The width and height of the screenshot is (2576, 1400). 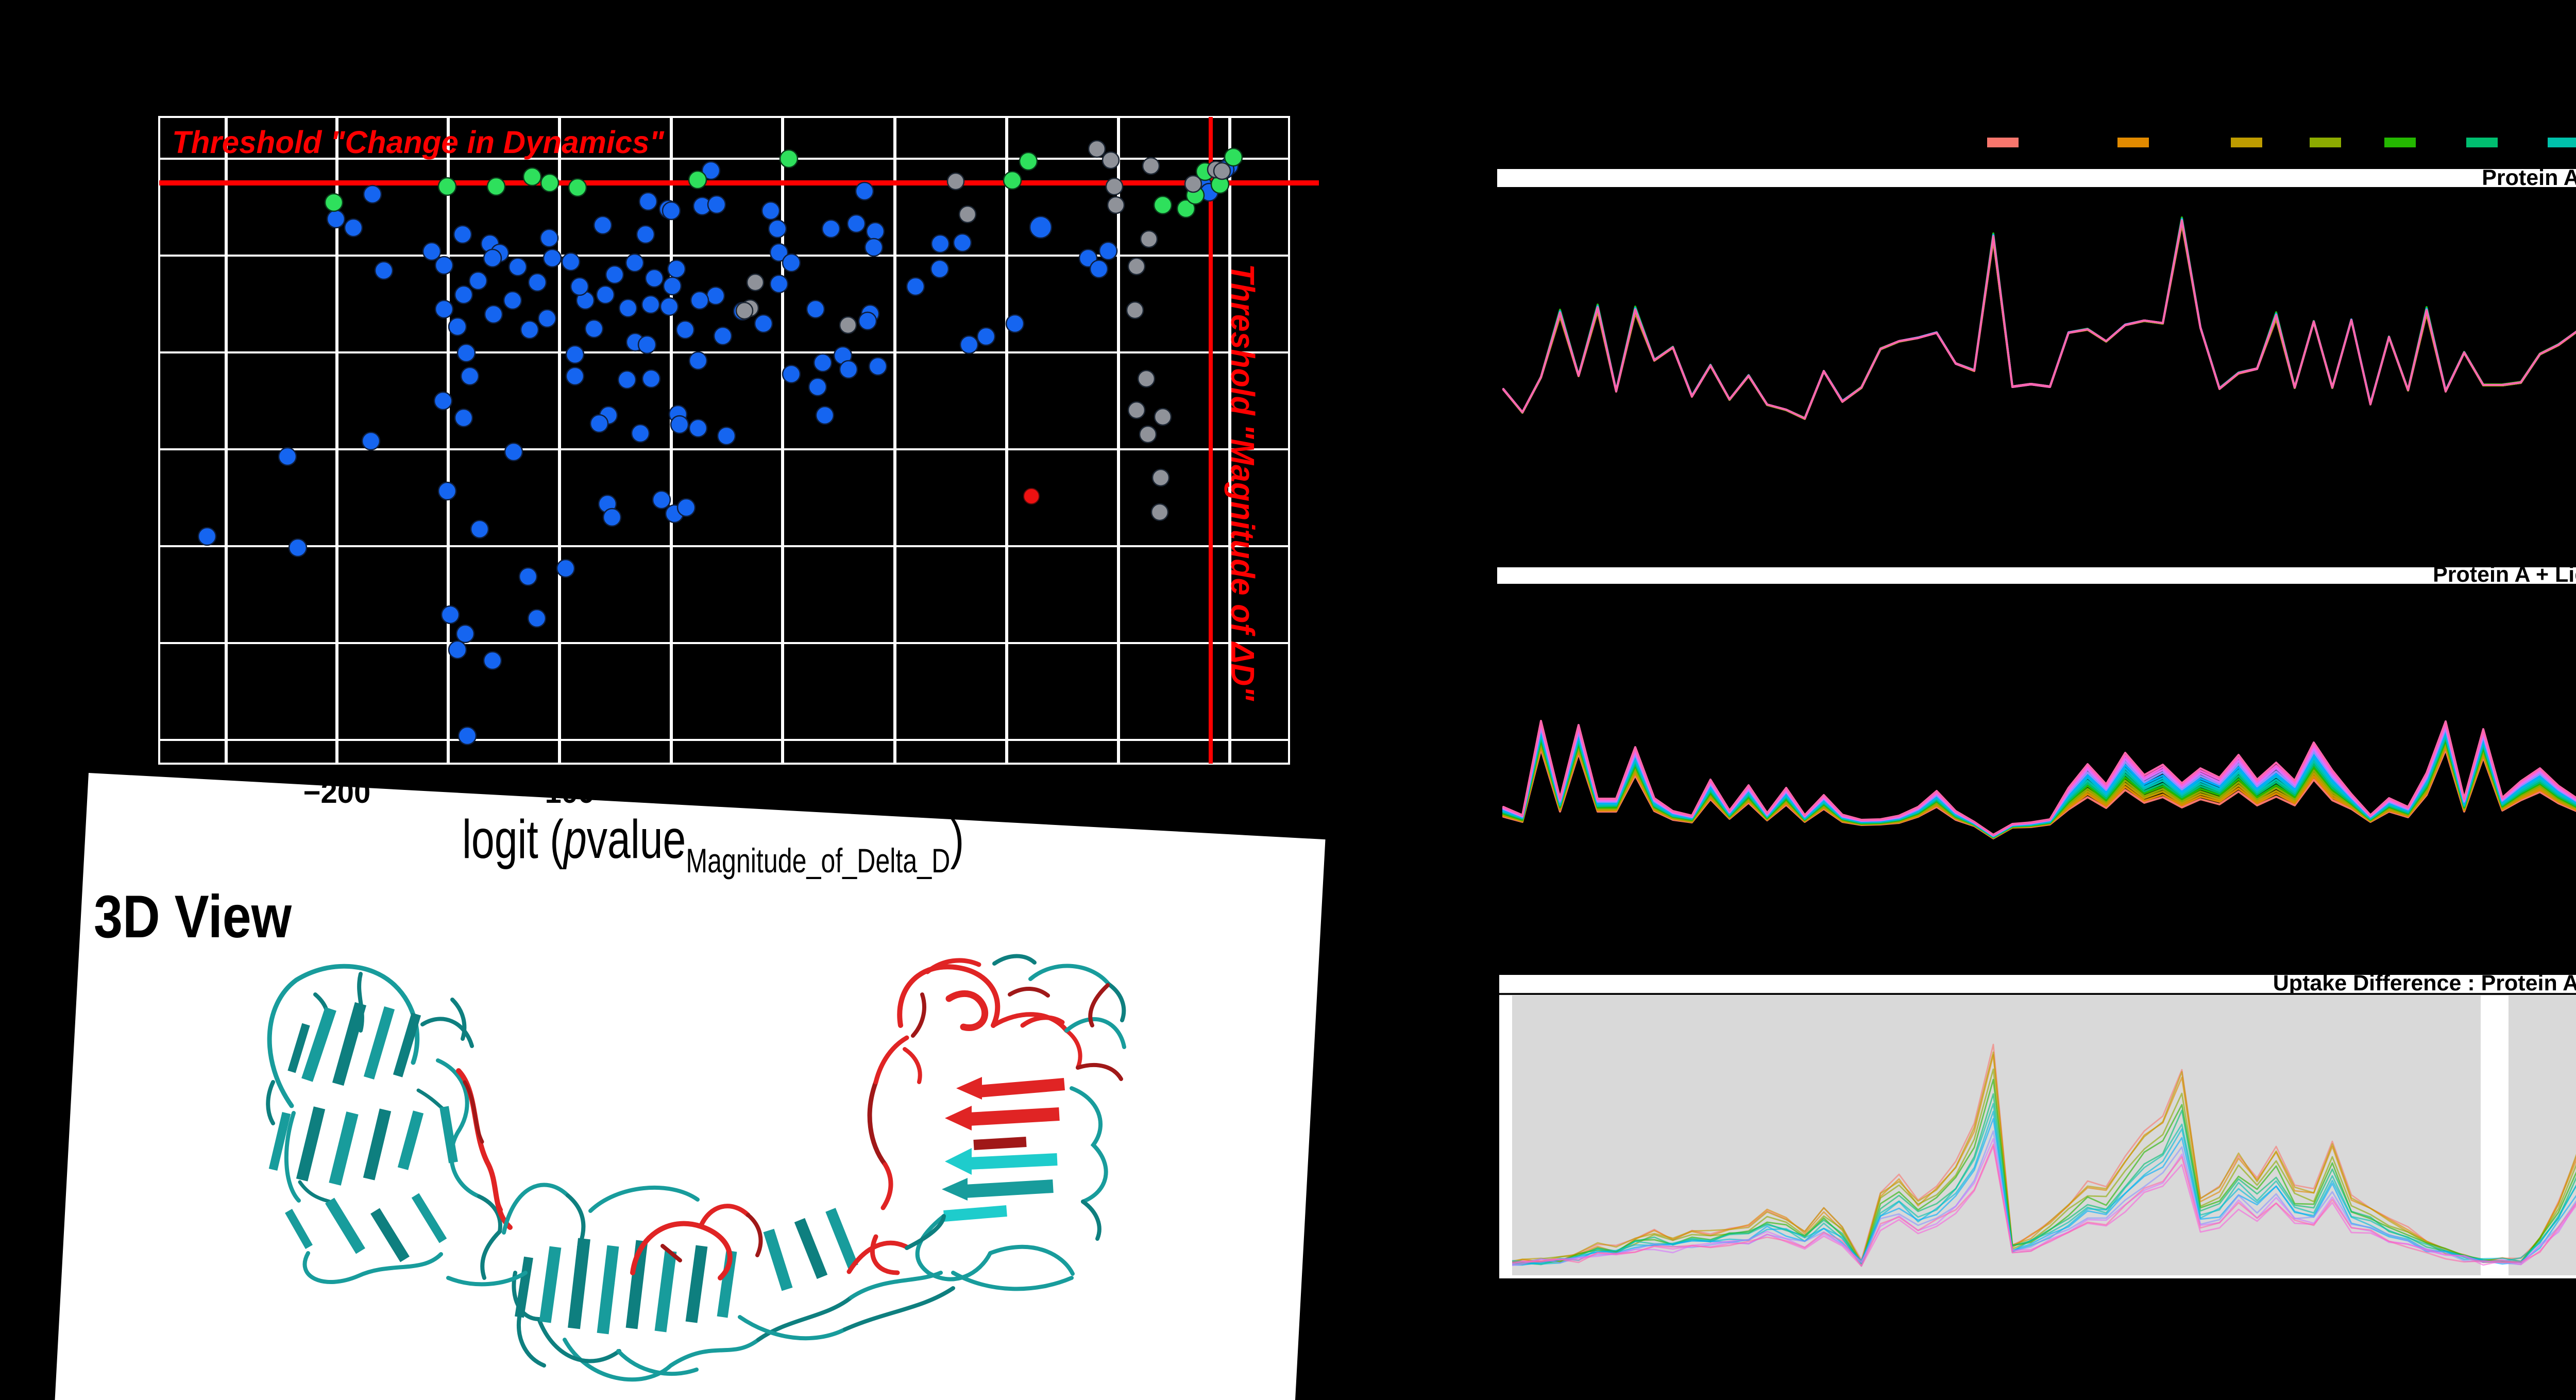 I want to click on svg-text: −100, so click(x=562, y=792).